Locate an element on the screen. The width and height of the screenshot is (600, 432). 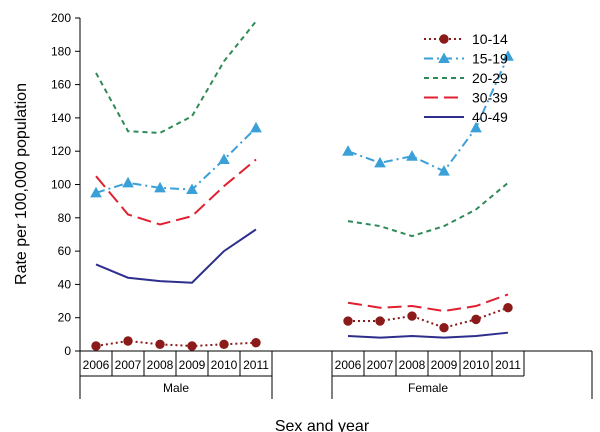
y-tick-label: 200 is located at coordinates (61, 18).